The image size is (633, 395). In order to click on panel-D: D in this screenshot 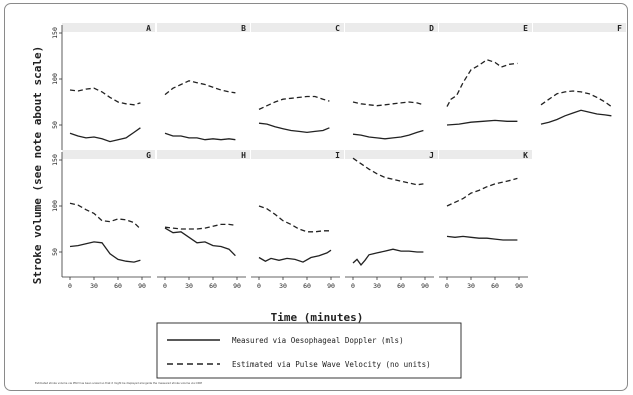, I will do `click(391, 86)`.